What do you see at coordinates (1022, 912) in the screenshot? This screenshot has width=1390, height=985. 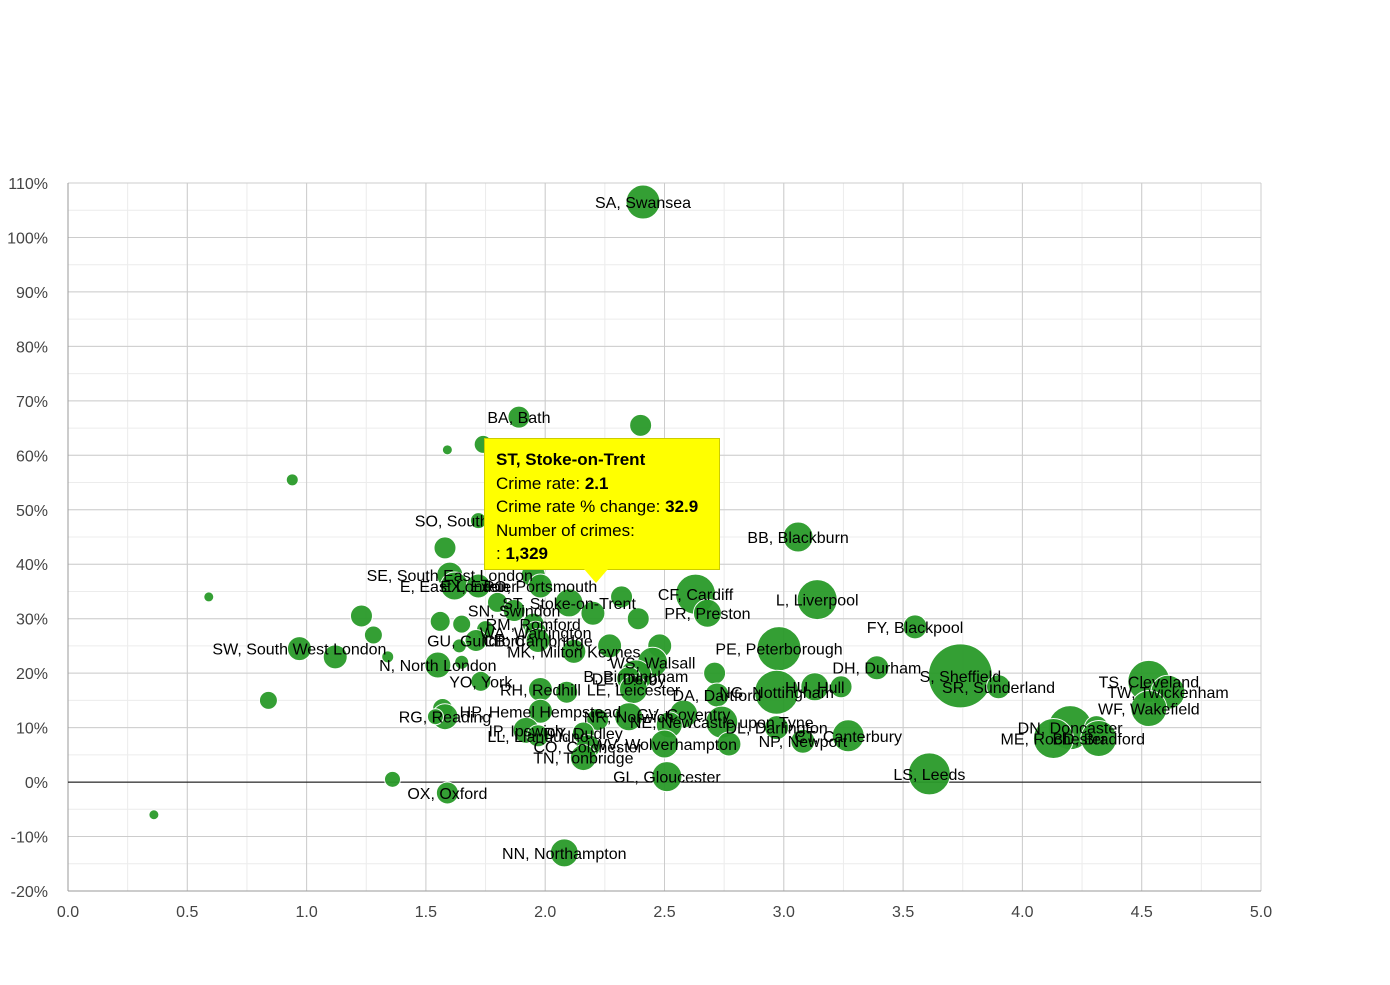 I see `x-tick-label: 4.0` at bounding box center [1022, 912].